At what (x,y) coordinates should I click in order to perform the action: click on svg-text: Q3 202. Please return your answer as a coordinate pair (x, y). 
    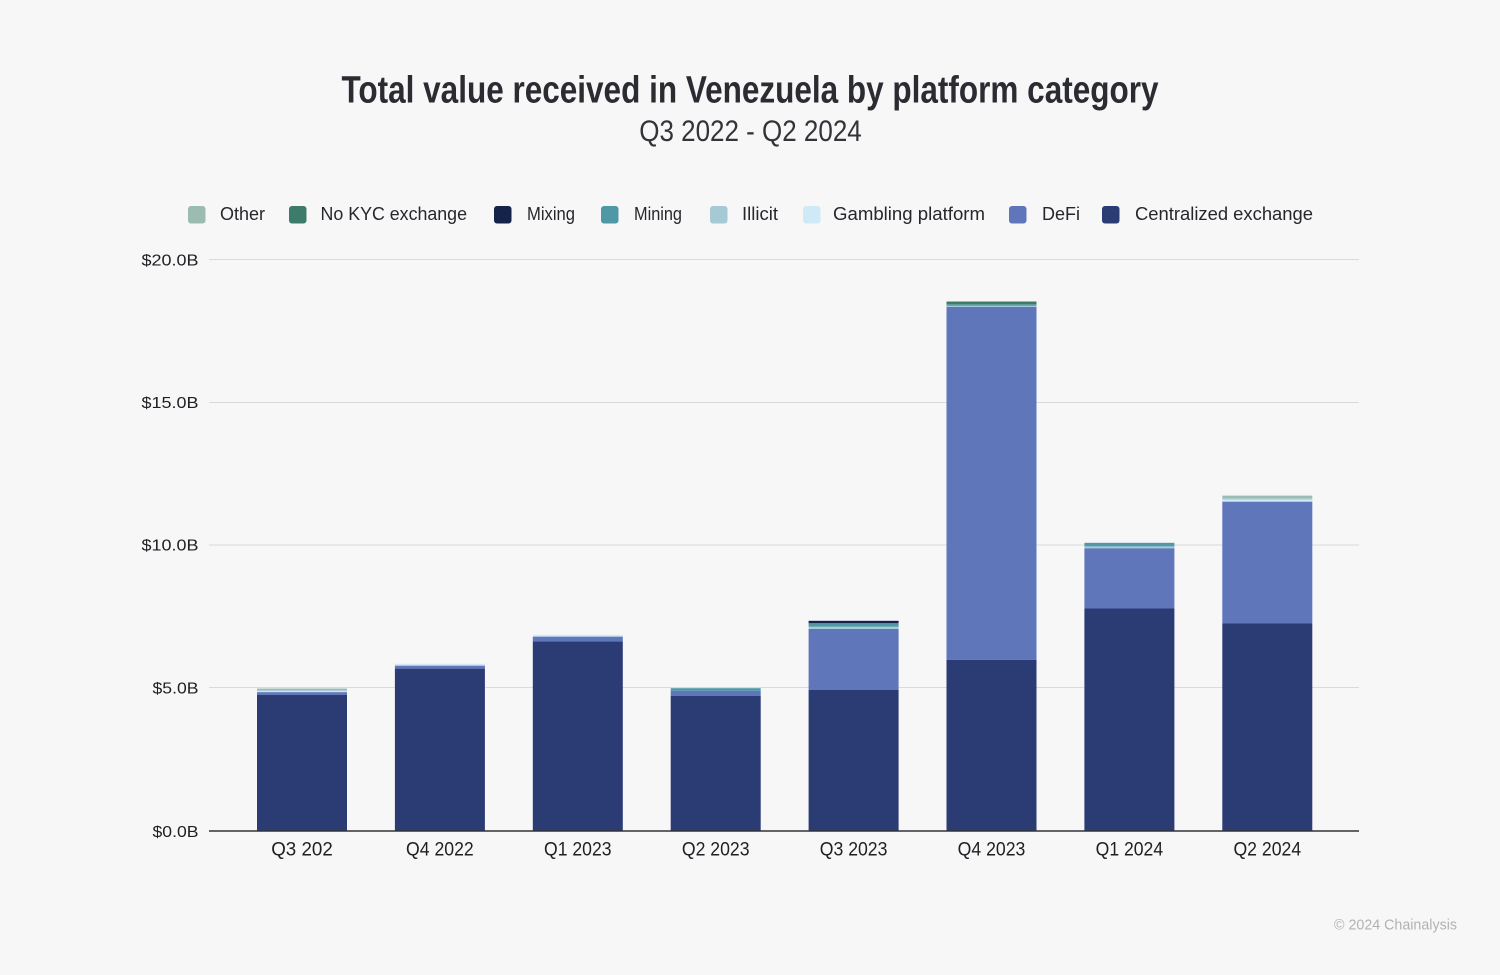
    Looking at the image, I should click on (302, 850).